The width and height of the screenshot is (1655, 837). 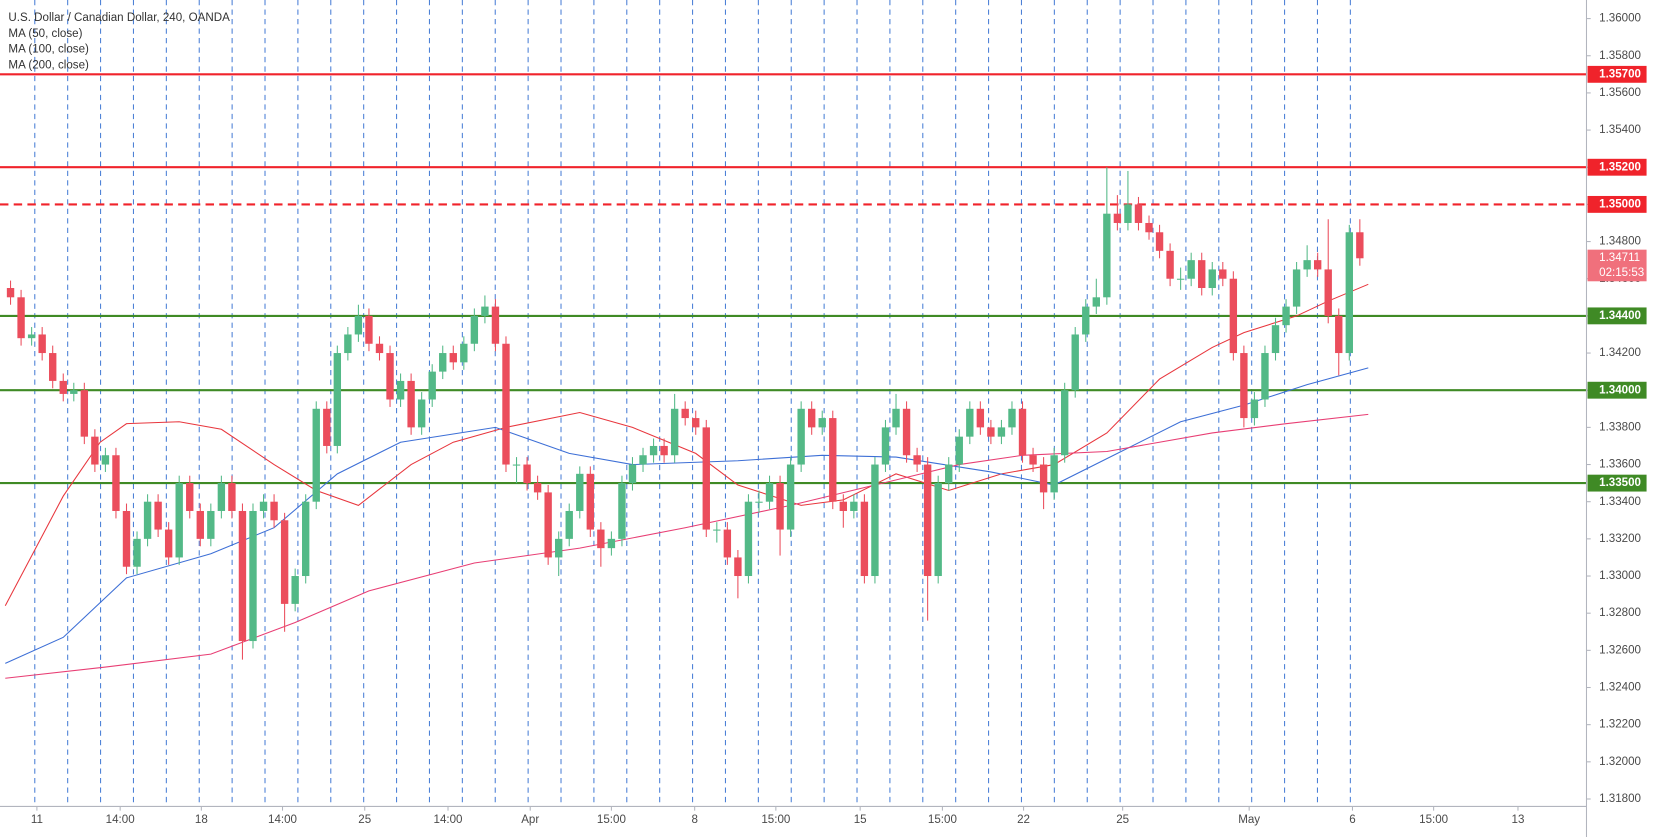 What do you see at coordinates (1619, 258) in the screenshot?
I see `last-price-label: 1.34711` at bounding box center [1619, 258].